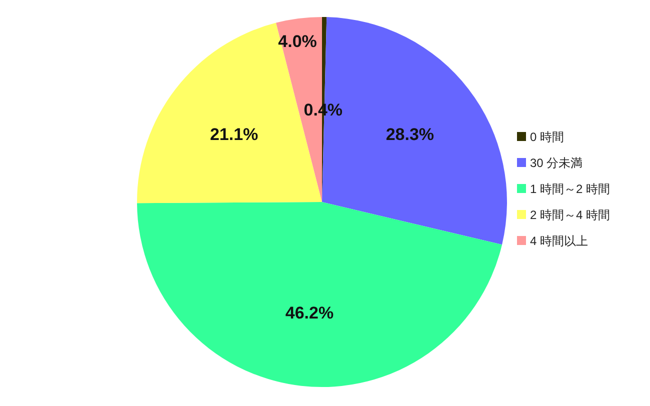 This screenshot has width=650, height=406. What do you see at coordinates (570, 189) in the screenshot?
I see `legend-label: 1 時間～2 時間` at bounding box center [570, 189].